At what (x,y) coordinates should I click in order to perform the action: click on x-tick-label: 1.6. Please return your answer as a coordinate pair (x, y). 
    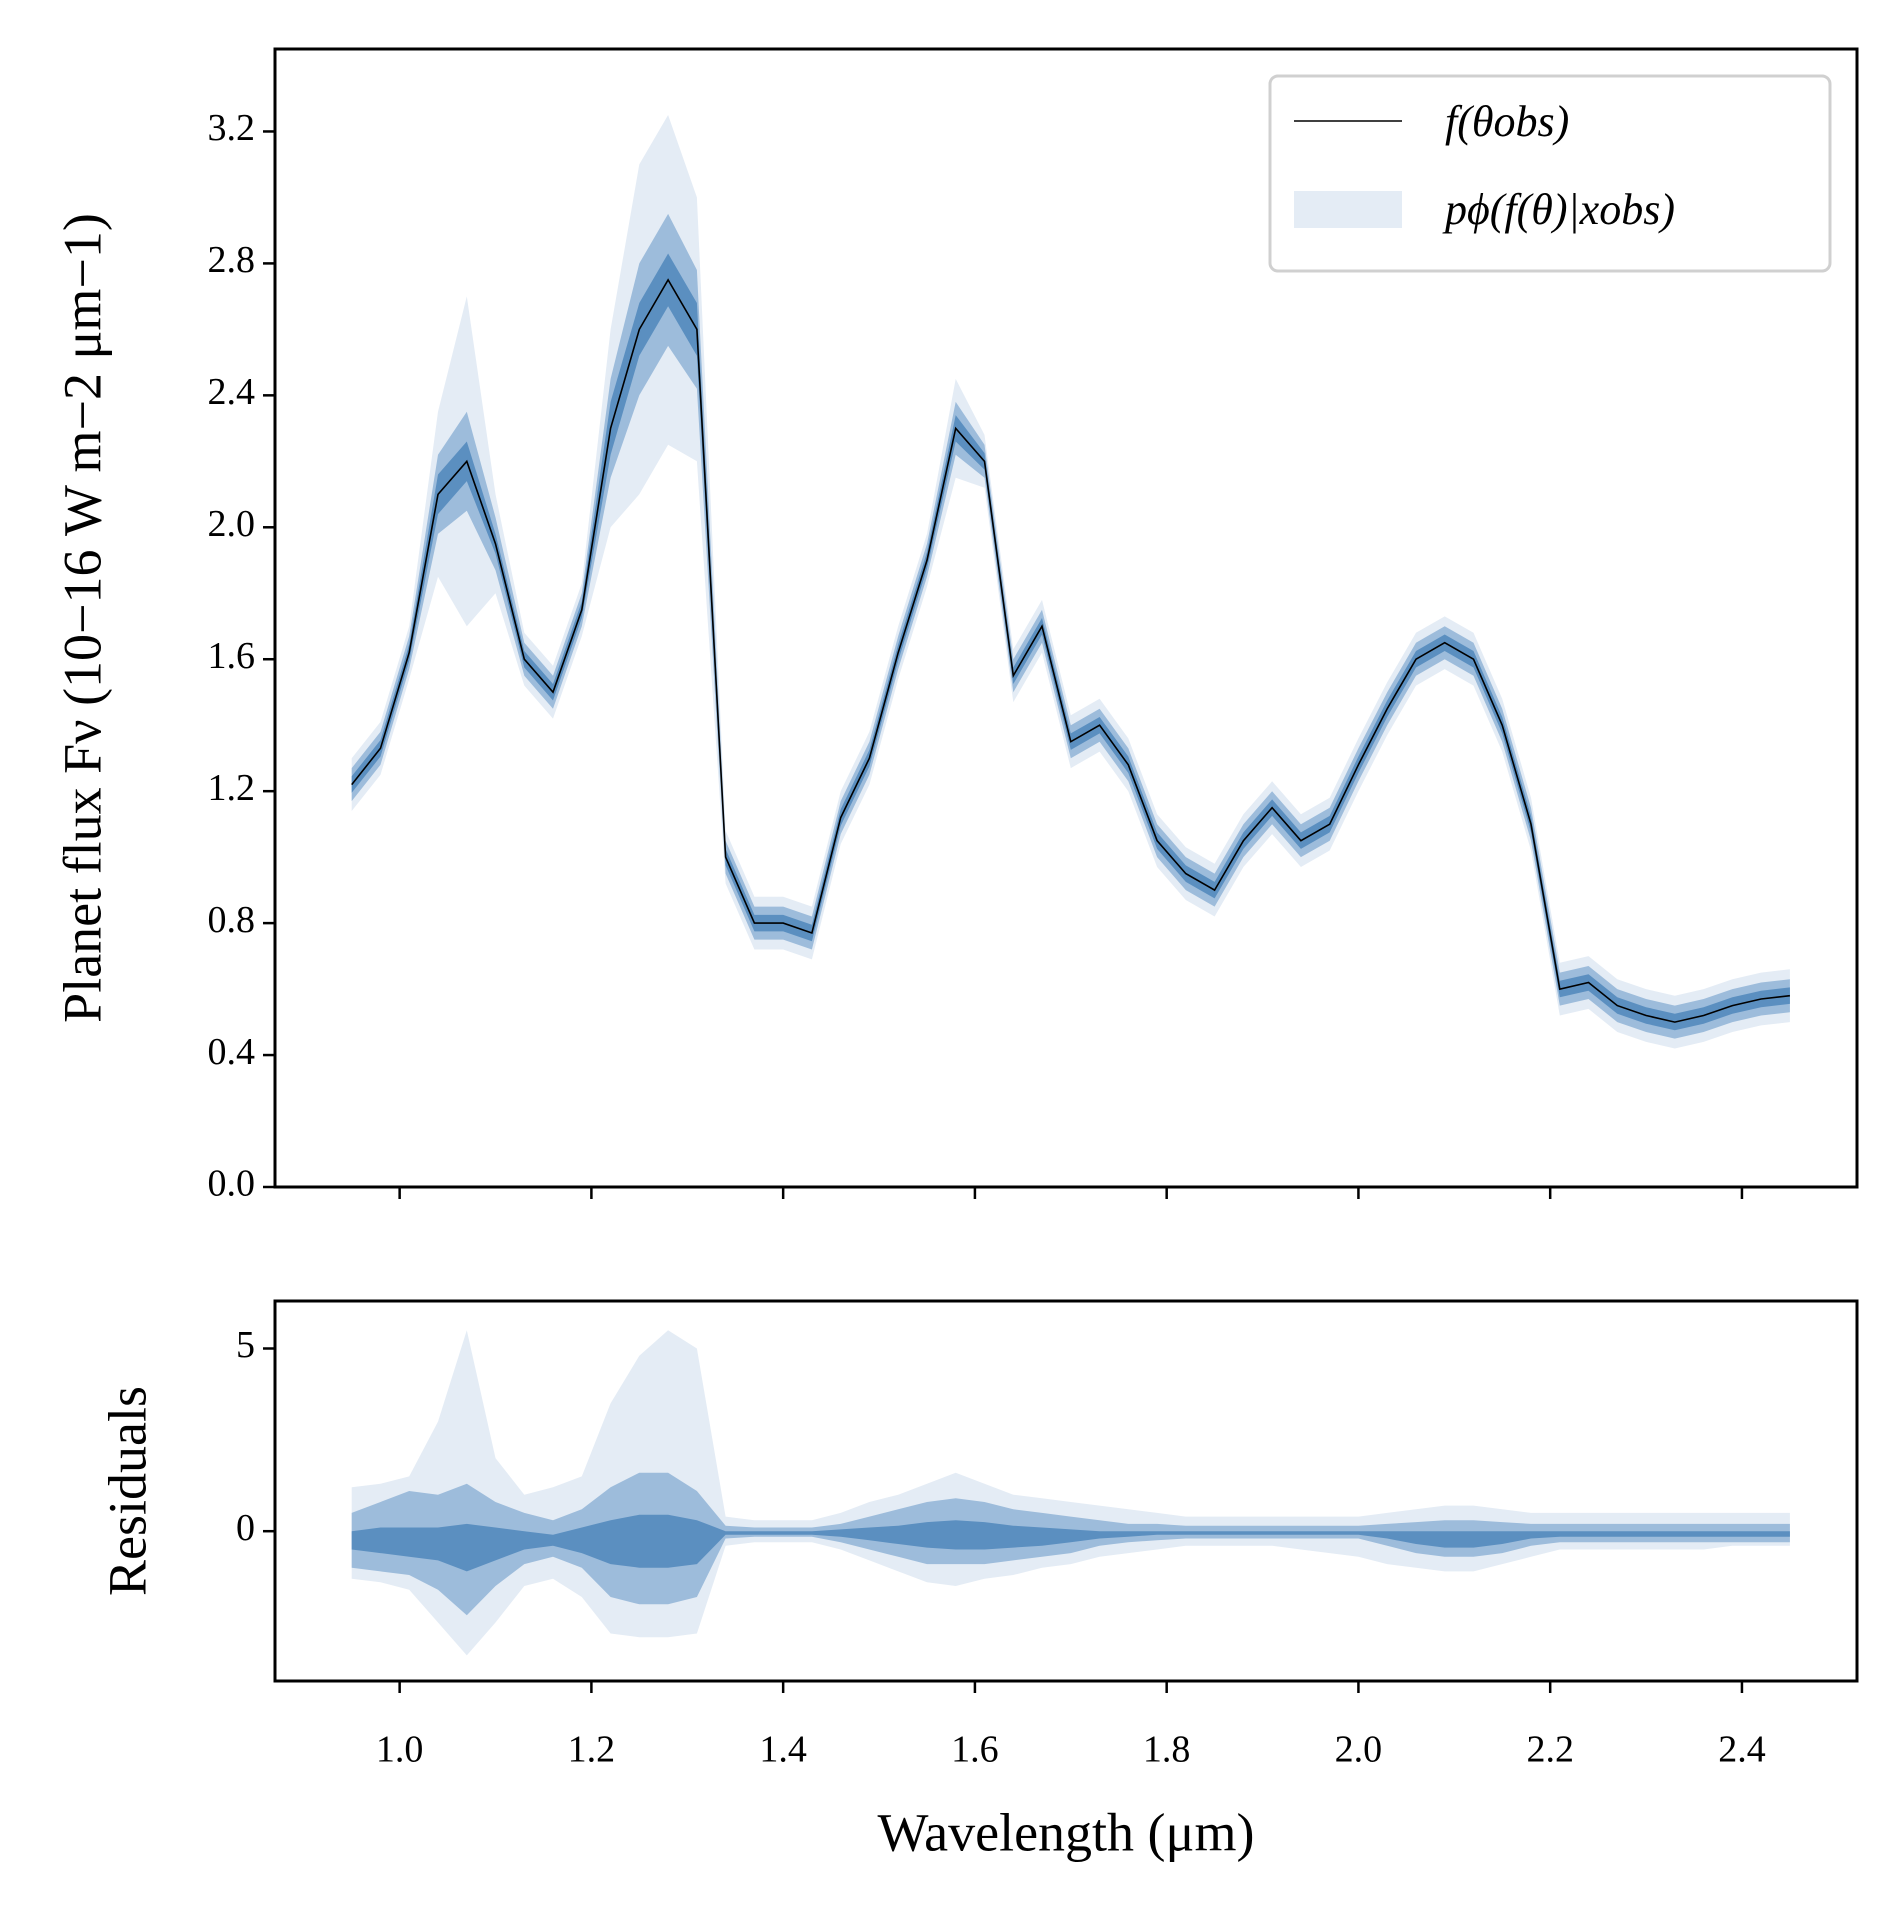
    Looking at the image, I should click on (975, 1750).